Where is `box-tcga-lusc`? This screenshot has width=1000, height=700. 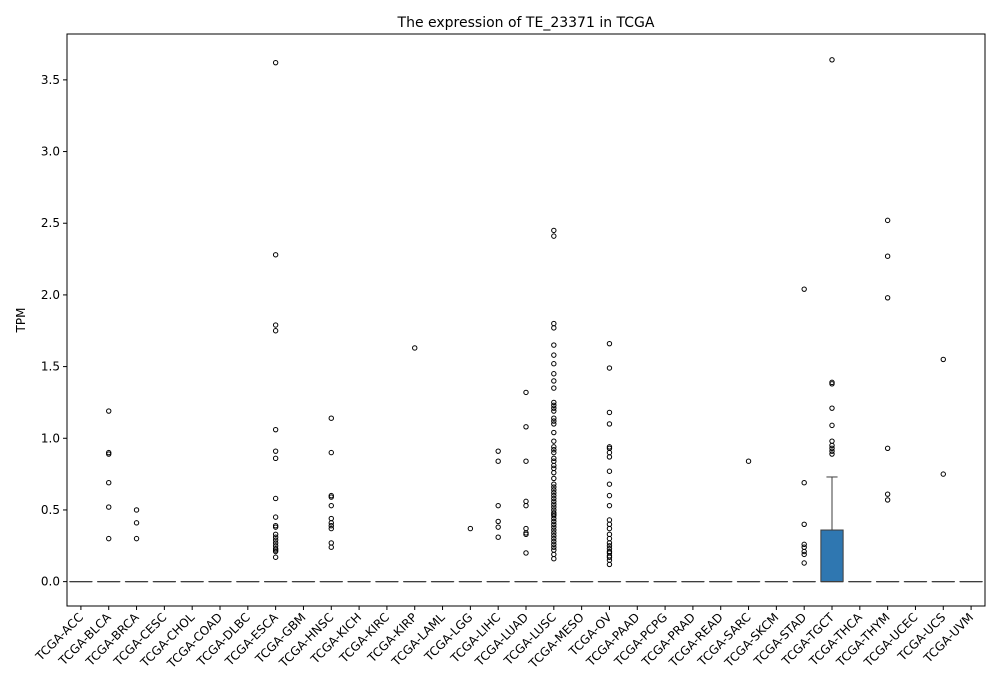 box-tcga-lusc is located at coordinates (554, 405).